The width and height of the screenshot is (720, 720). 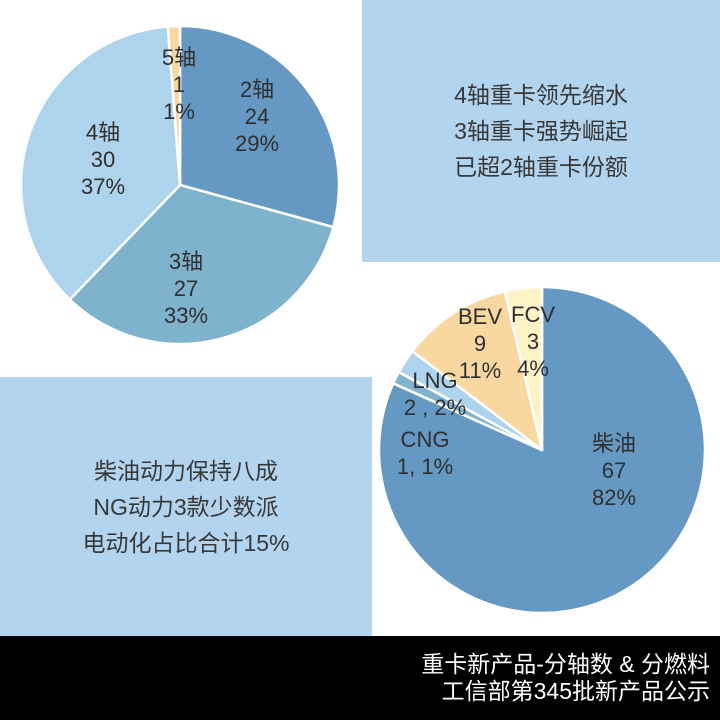 I want to click on slice-value: 1, so click(x=179, y=84).